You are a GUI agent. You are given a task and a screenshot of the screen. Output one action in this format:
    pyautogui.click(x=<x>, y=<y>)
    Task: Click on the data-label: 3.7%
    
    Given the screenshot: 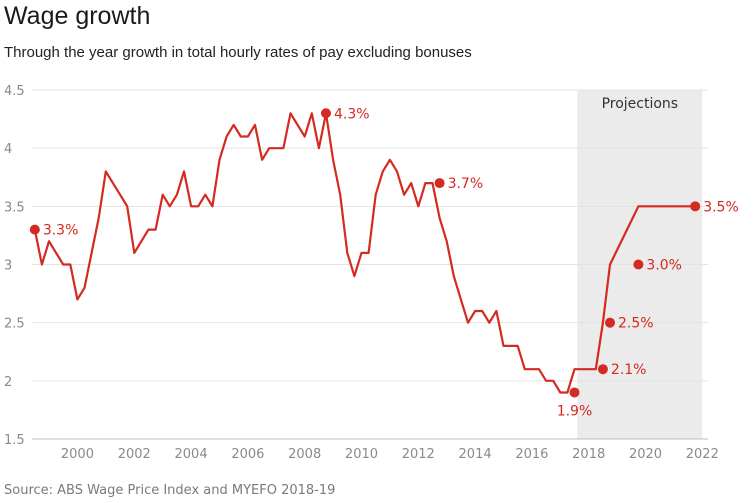 What is the action you would take?
    pyautogui.click(x=466, y=184)
    